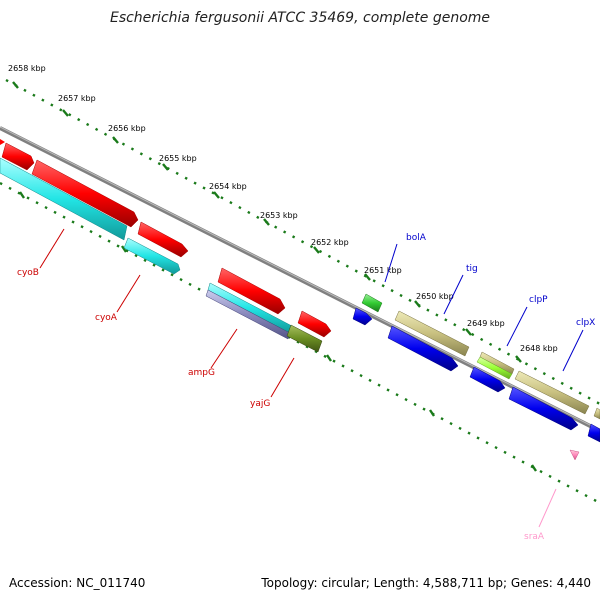 Image resolution: width=600 pixels, height=600 pixels. I want to click on gene-label-cyoa: cyoA, so click(106, 318).